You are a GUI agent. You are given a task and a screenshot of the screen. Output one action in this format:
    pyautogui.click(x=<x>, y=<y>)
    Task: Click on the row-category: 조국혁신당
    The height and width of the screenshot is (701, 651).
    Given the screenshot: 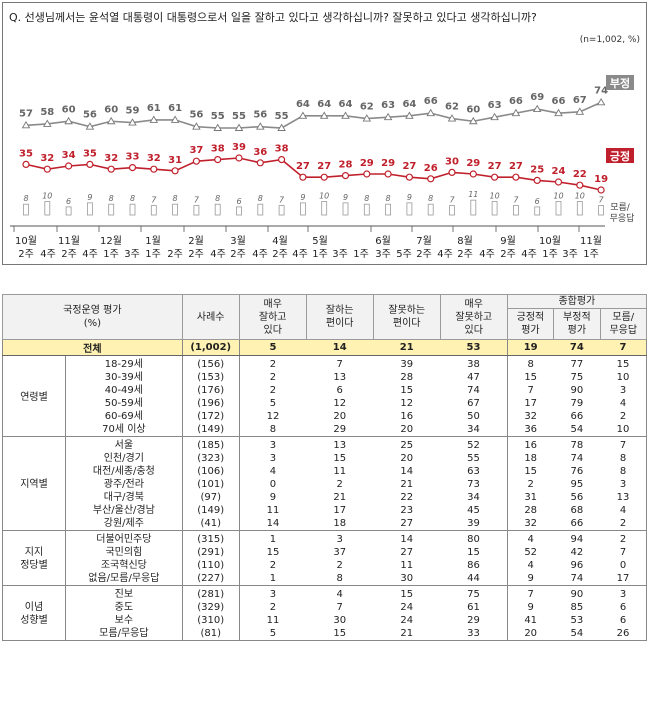 What is the action you would take?
    pyautogui.click(x=123, y=565)
    